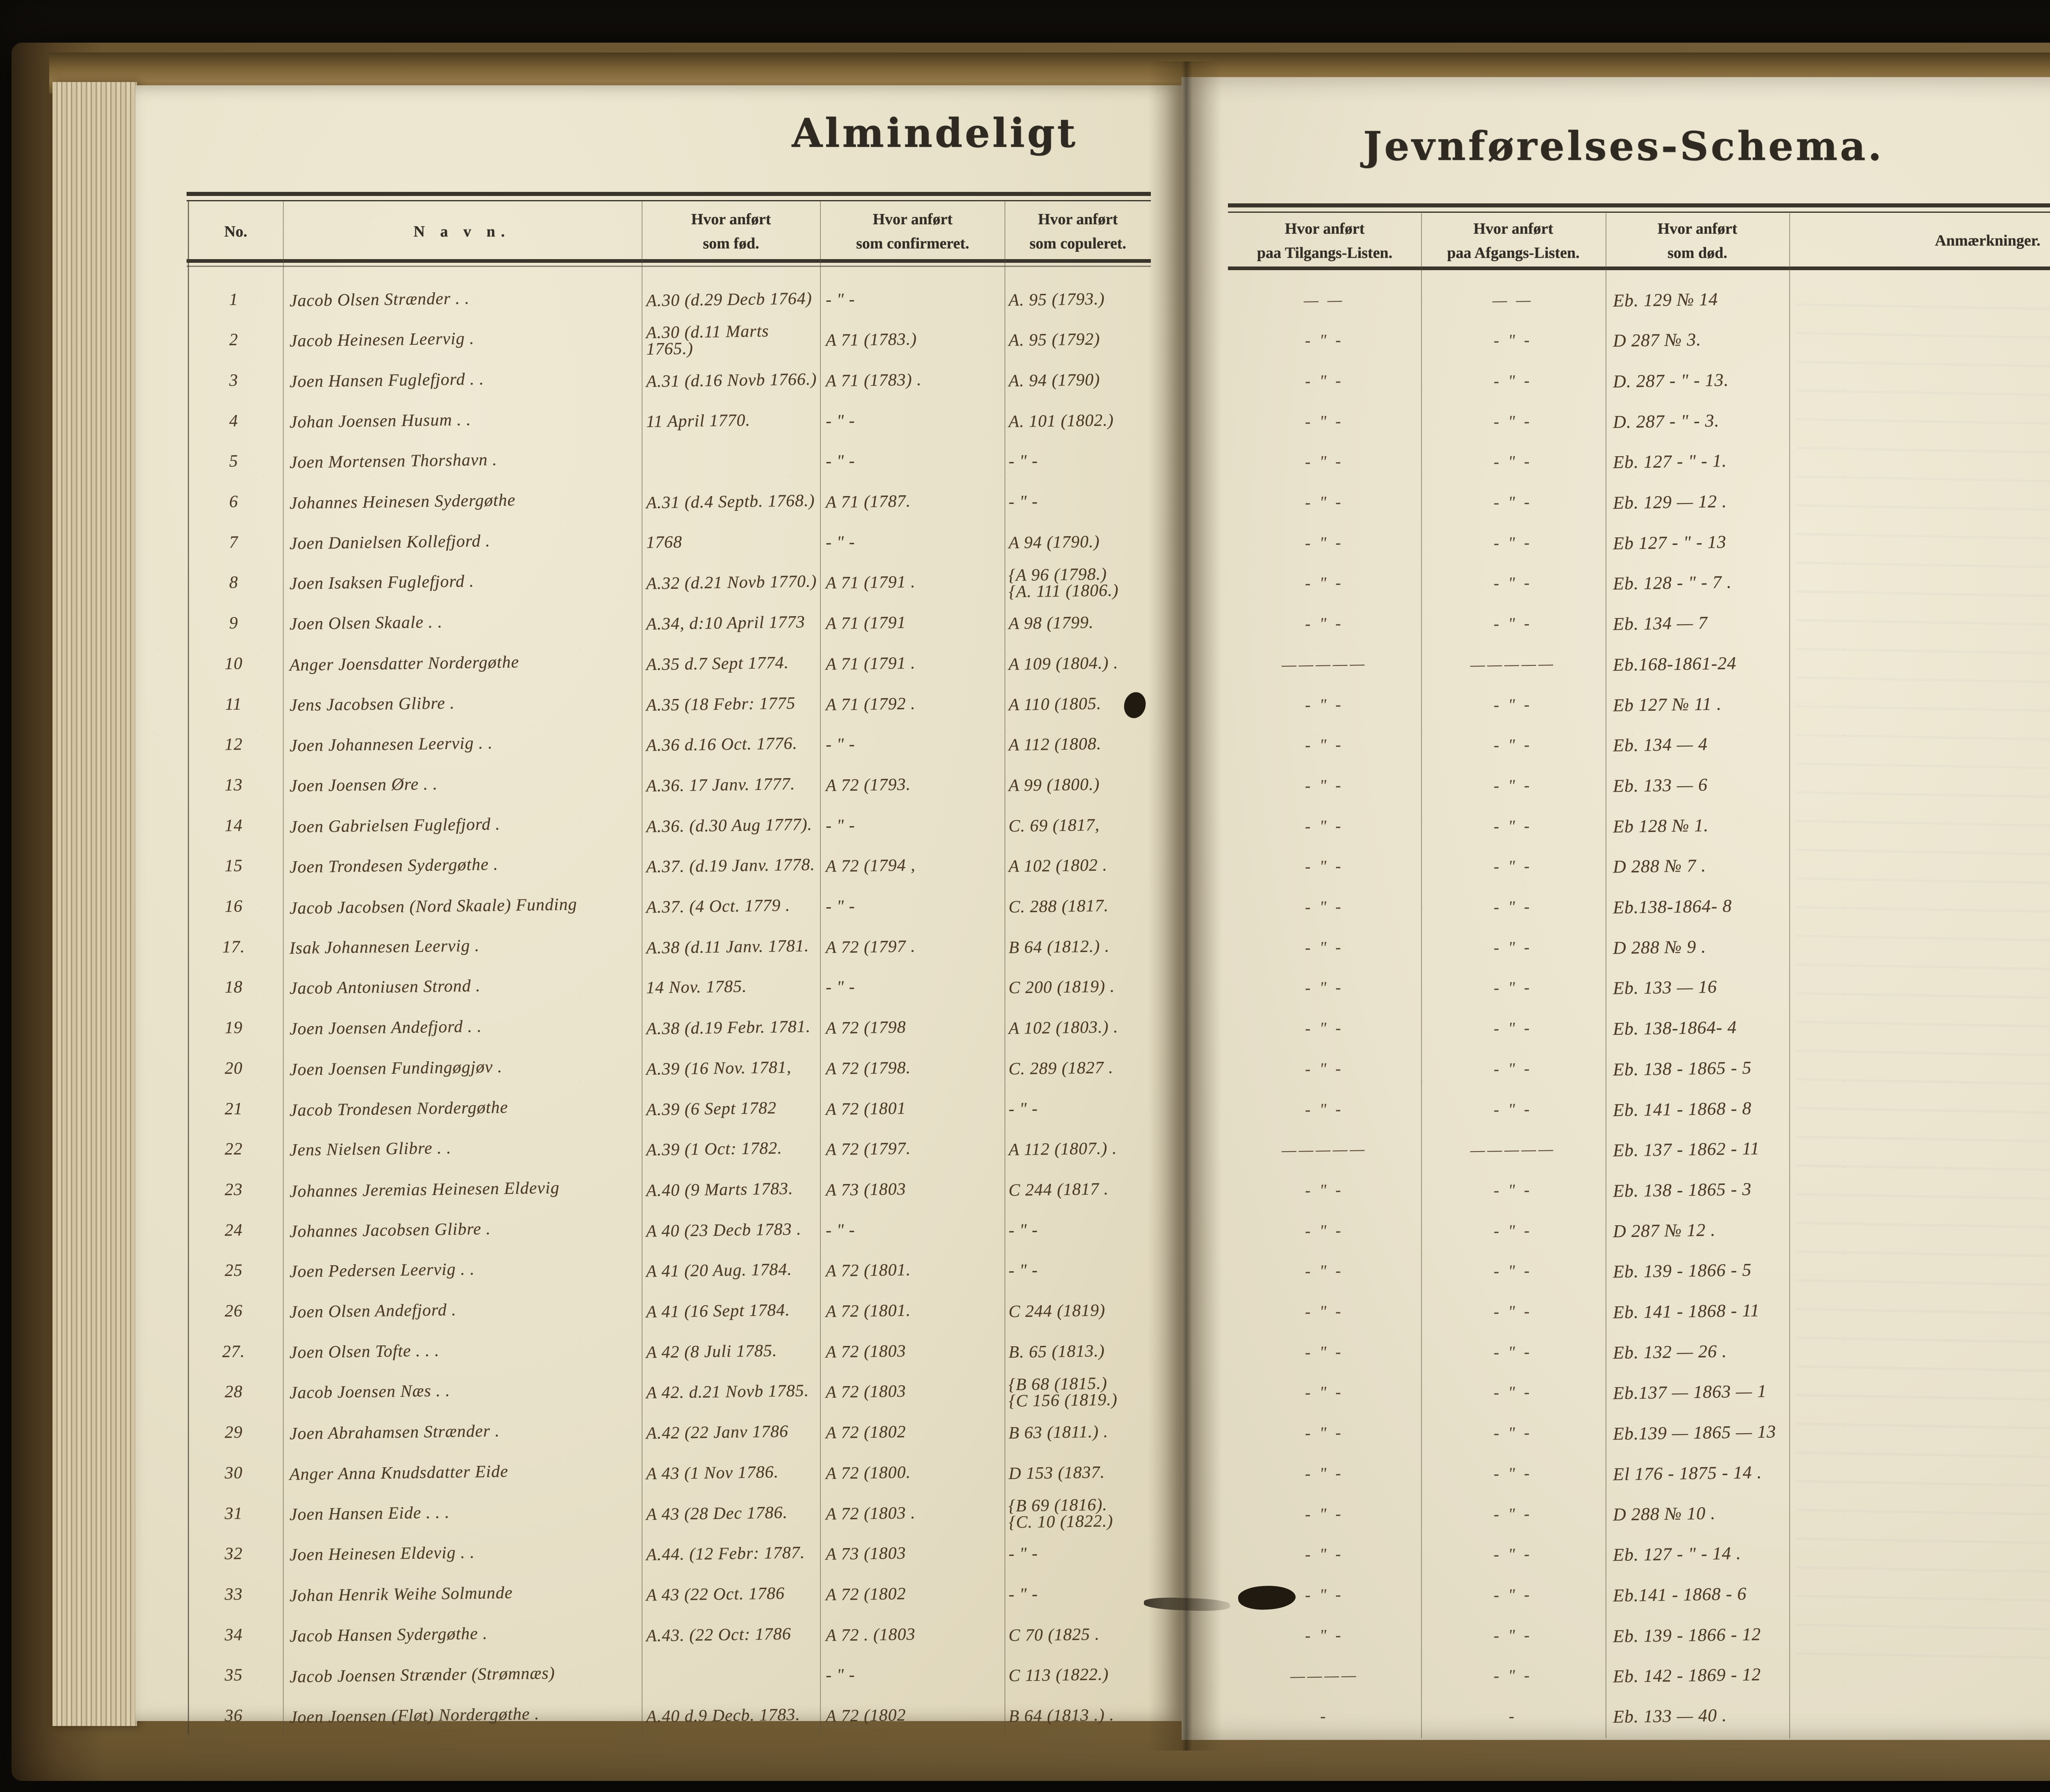  I want to click on col-sep-conf-cop, so click(1004, 967).